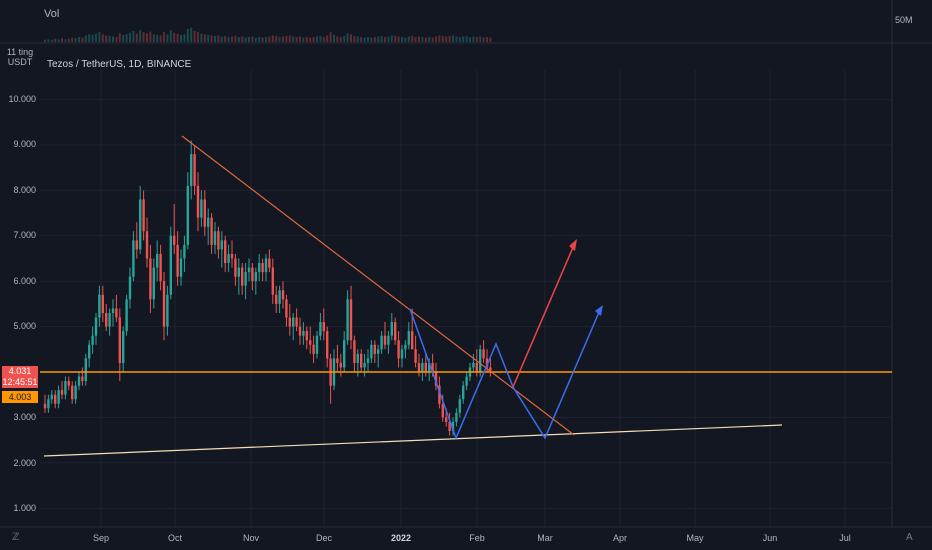 This screenshot has width=932, height=550. Describe the element at coordinates (573, 245) in the screenshot. I see `red-arrowhead` at that location.